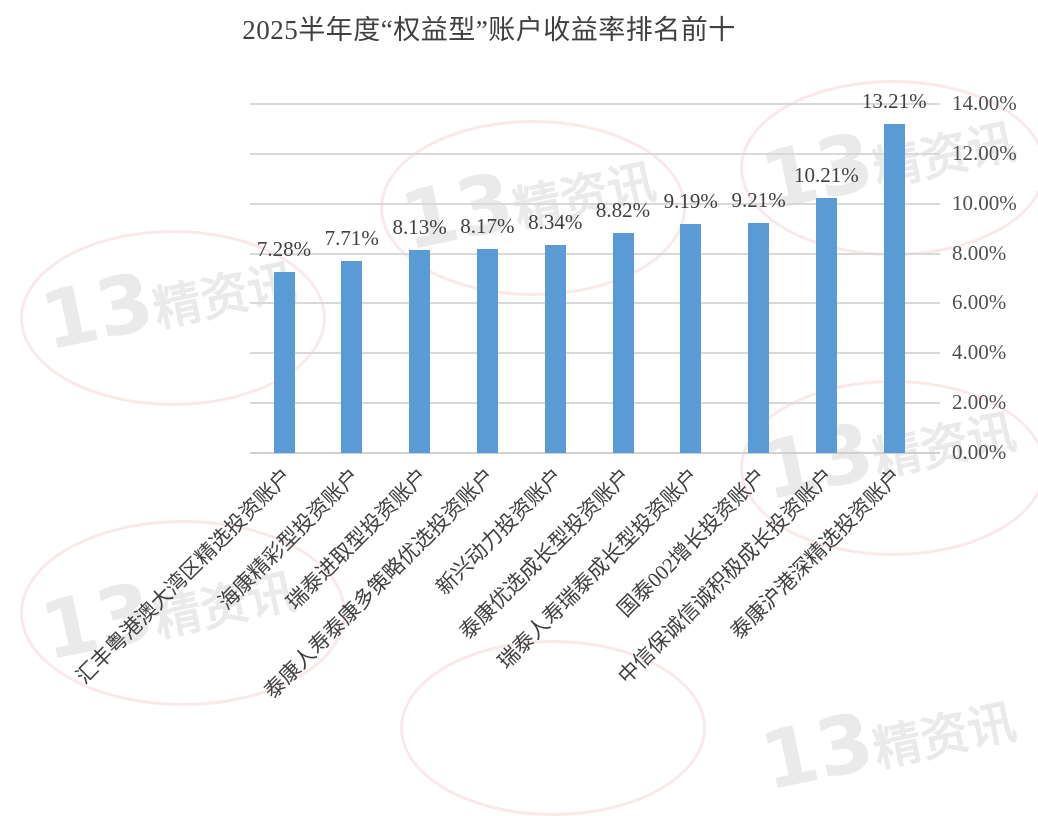 The height and width of the screenshot is (816, 1038). Describe the element at coordinates (499, 531) in the screenshot. I see `x-category-label: 新兴动力投资账户` at that location.